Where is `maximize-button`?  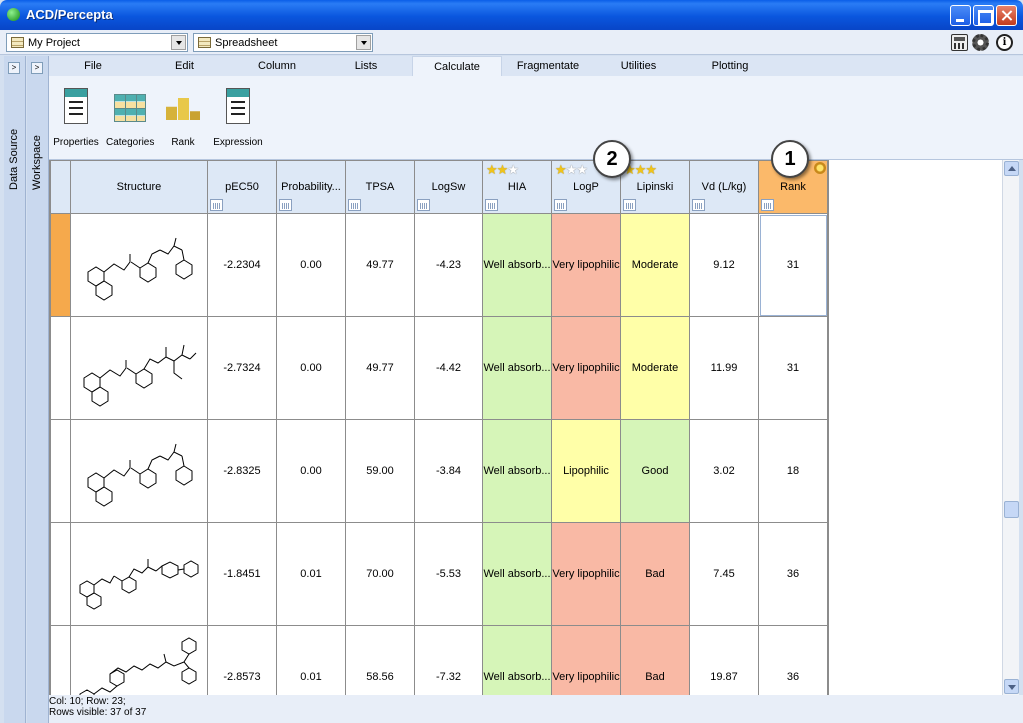 maximize-button is located at coordinates (983, 15).